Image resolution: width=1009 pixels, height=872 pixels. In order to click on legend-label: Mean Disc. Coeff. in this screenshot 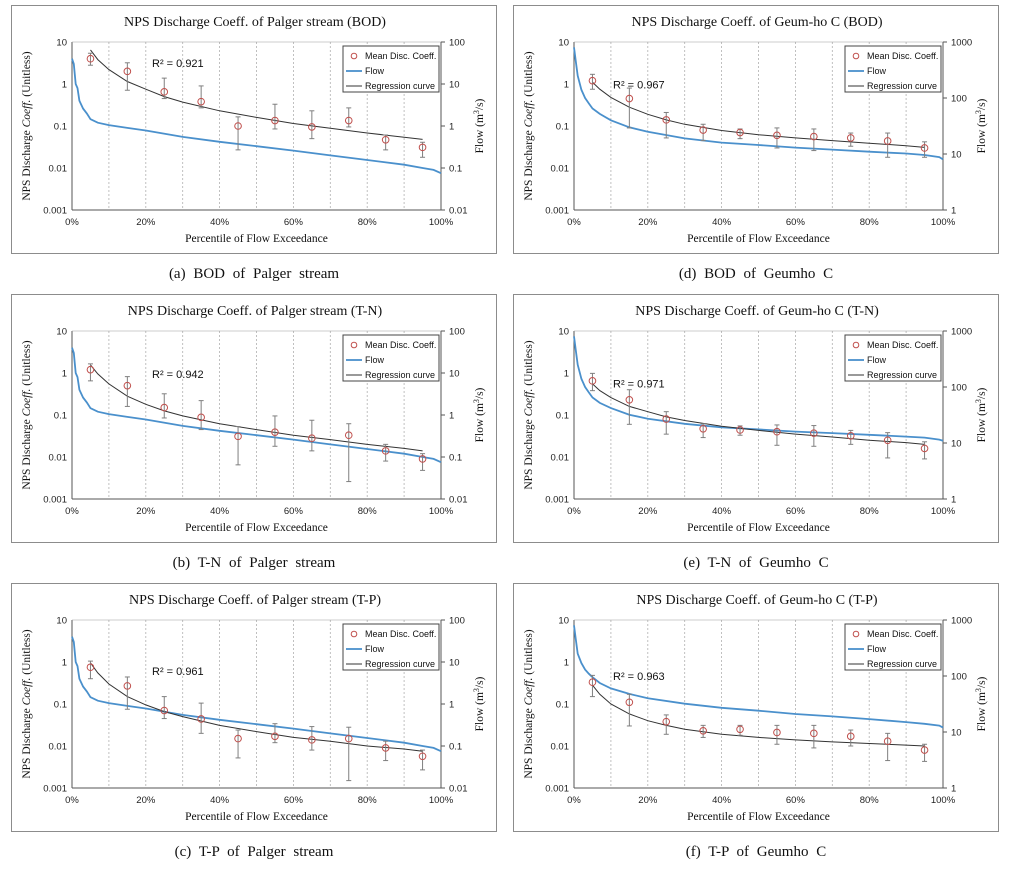, I will do `click(400, 634)`.